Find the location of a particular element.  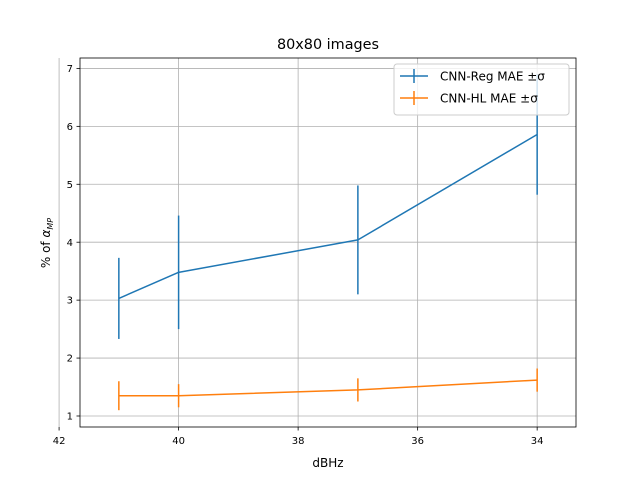

legend-entry-1-label: CNN-Reg MAE ±σ is located at coordinates (492, 76).